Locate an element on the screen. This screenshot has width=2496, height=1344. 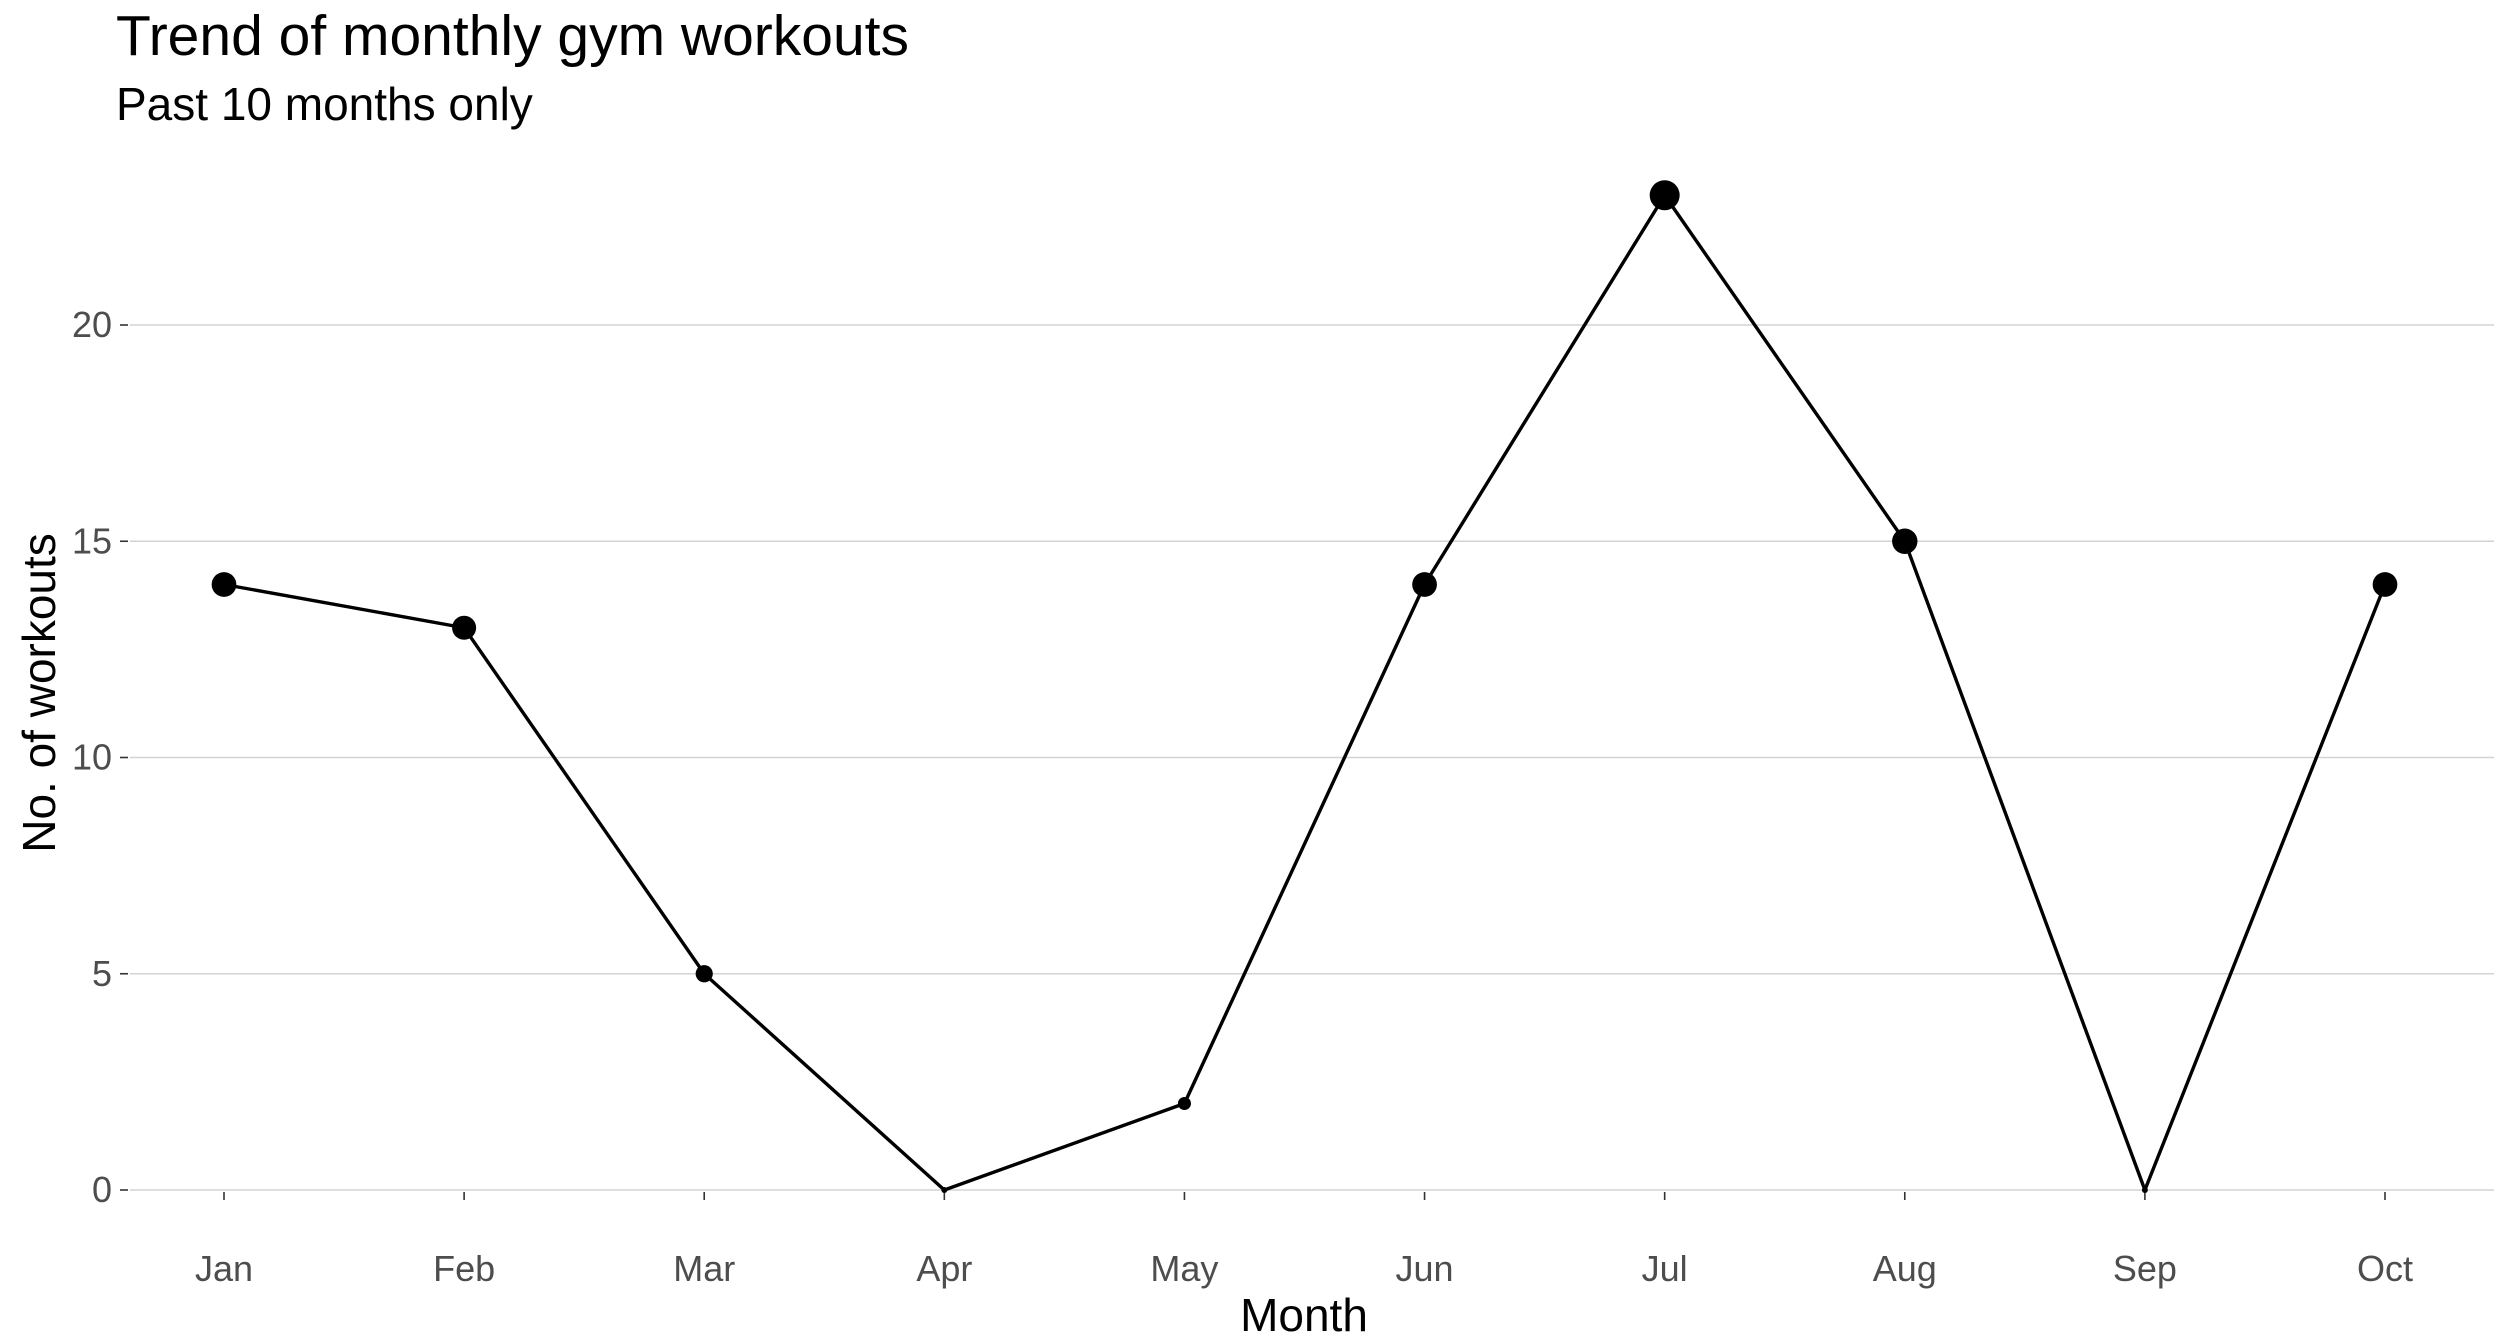
data-point-jun is located at coordinates (1424, 584).